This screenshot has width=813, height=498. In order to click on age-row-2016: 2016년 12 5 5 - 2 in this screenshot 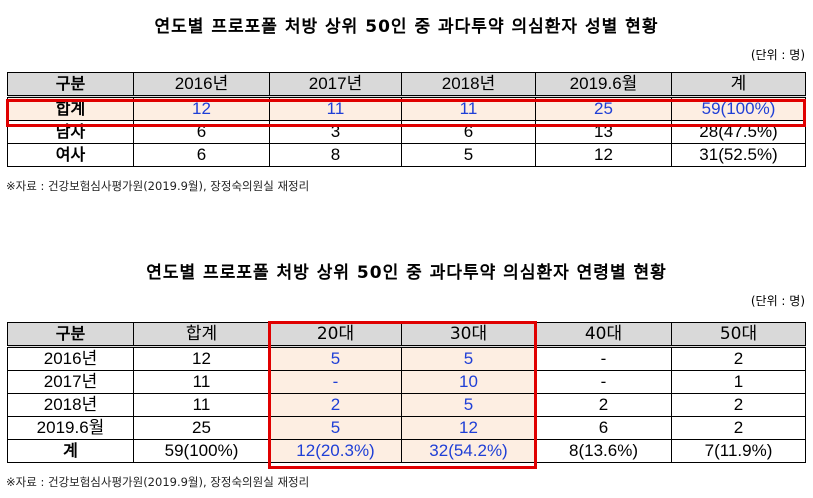, I will do `click(406, 358)`.